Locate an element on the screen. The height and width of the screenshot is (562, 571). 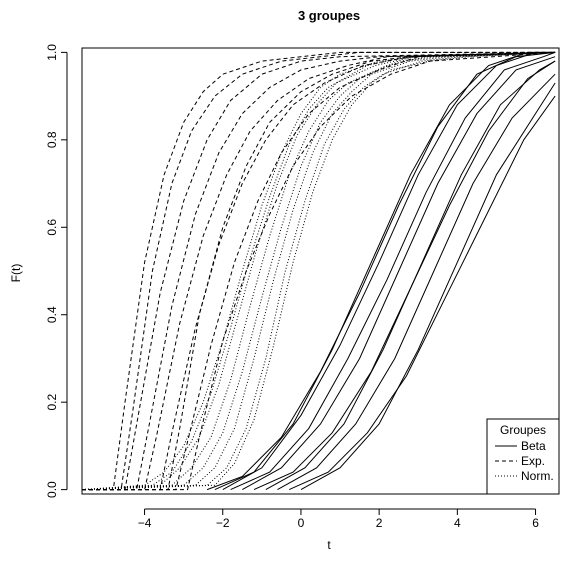
legend-label: Beta is located at coordinates (533, 446).